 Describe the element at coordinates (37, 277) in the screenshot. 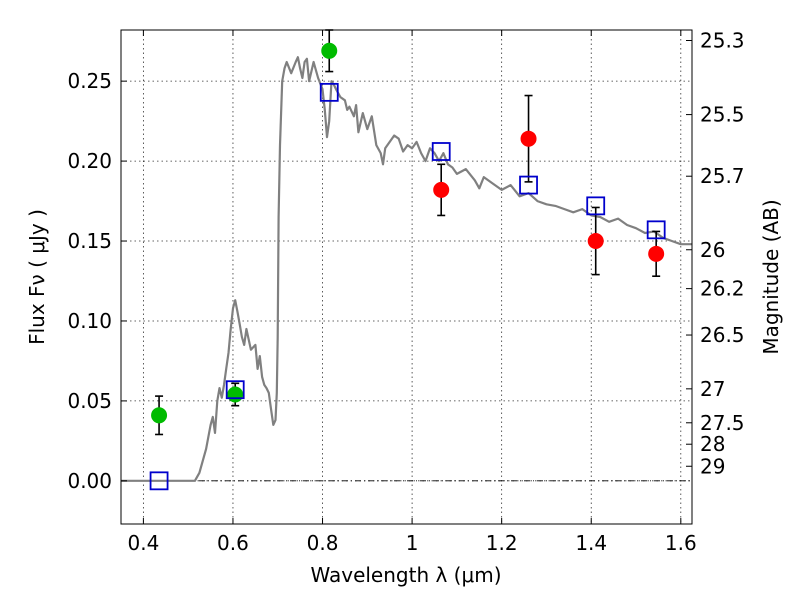

I see `y-axis-label: Flux Fν ( μJy )` at that location.